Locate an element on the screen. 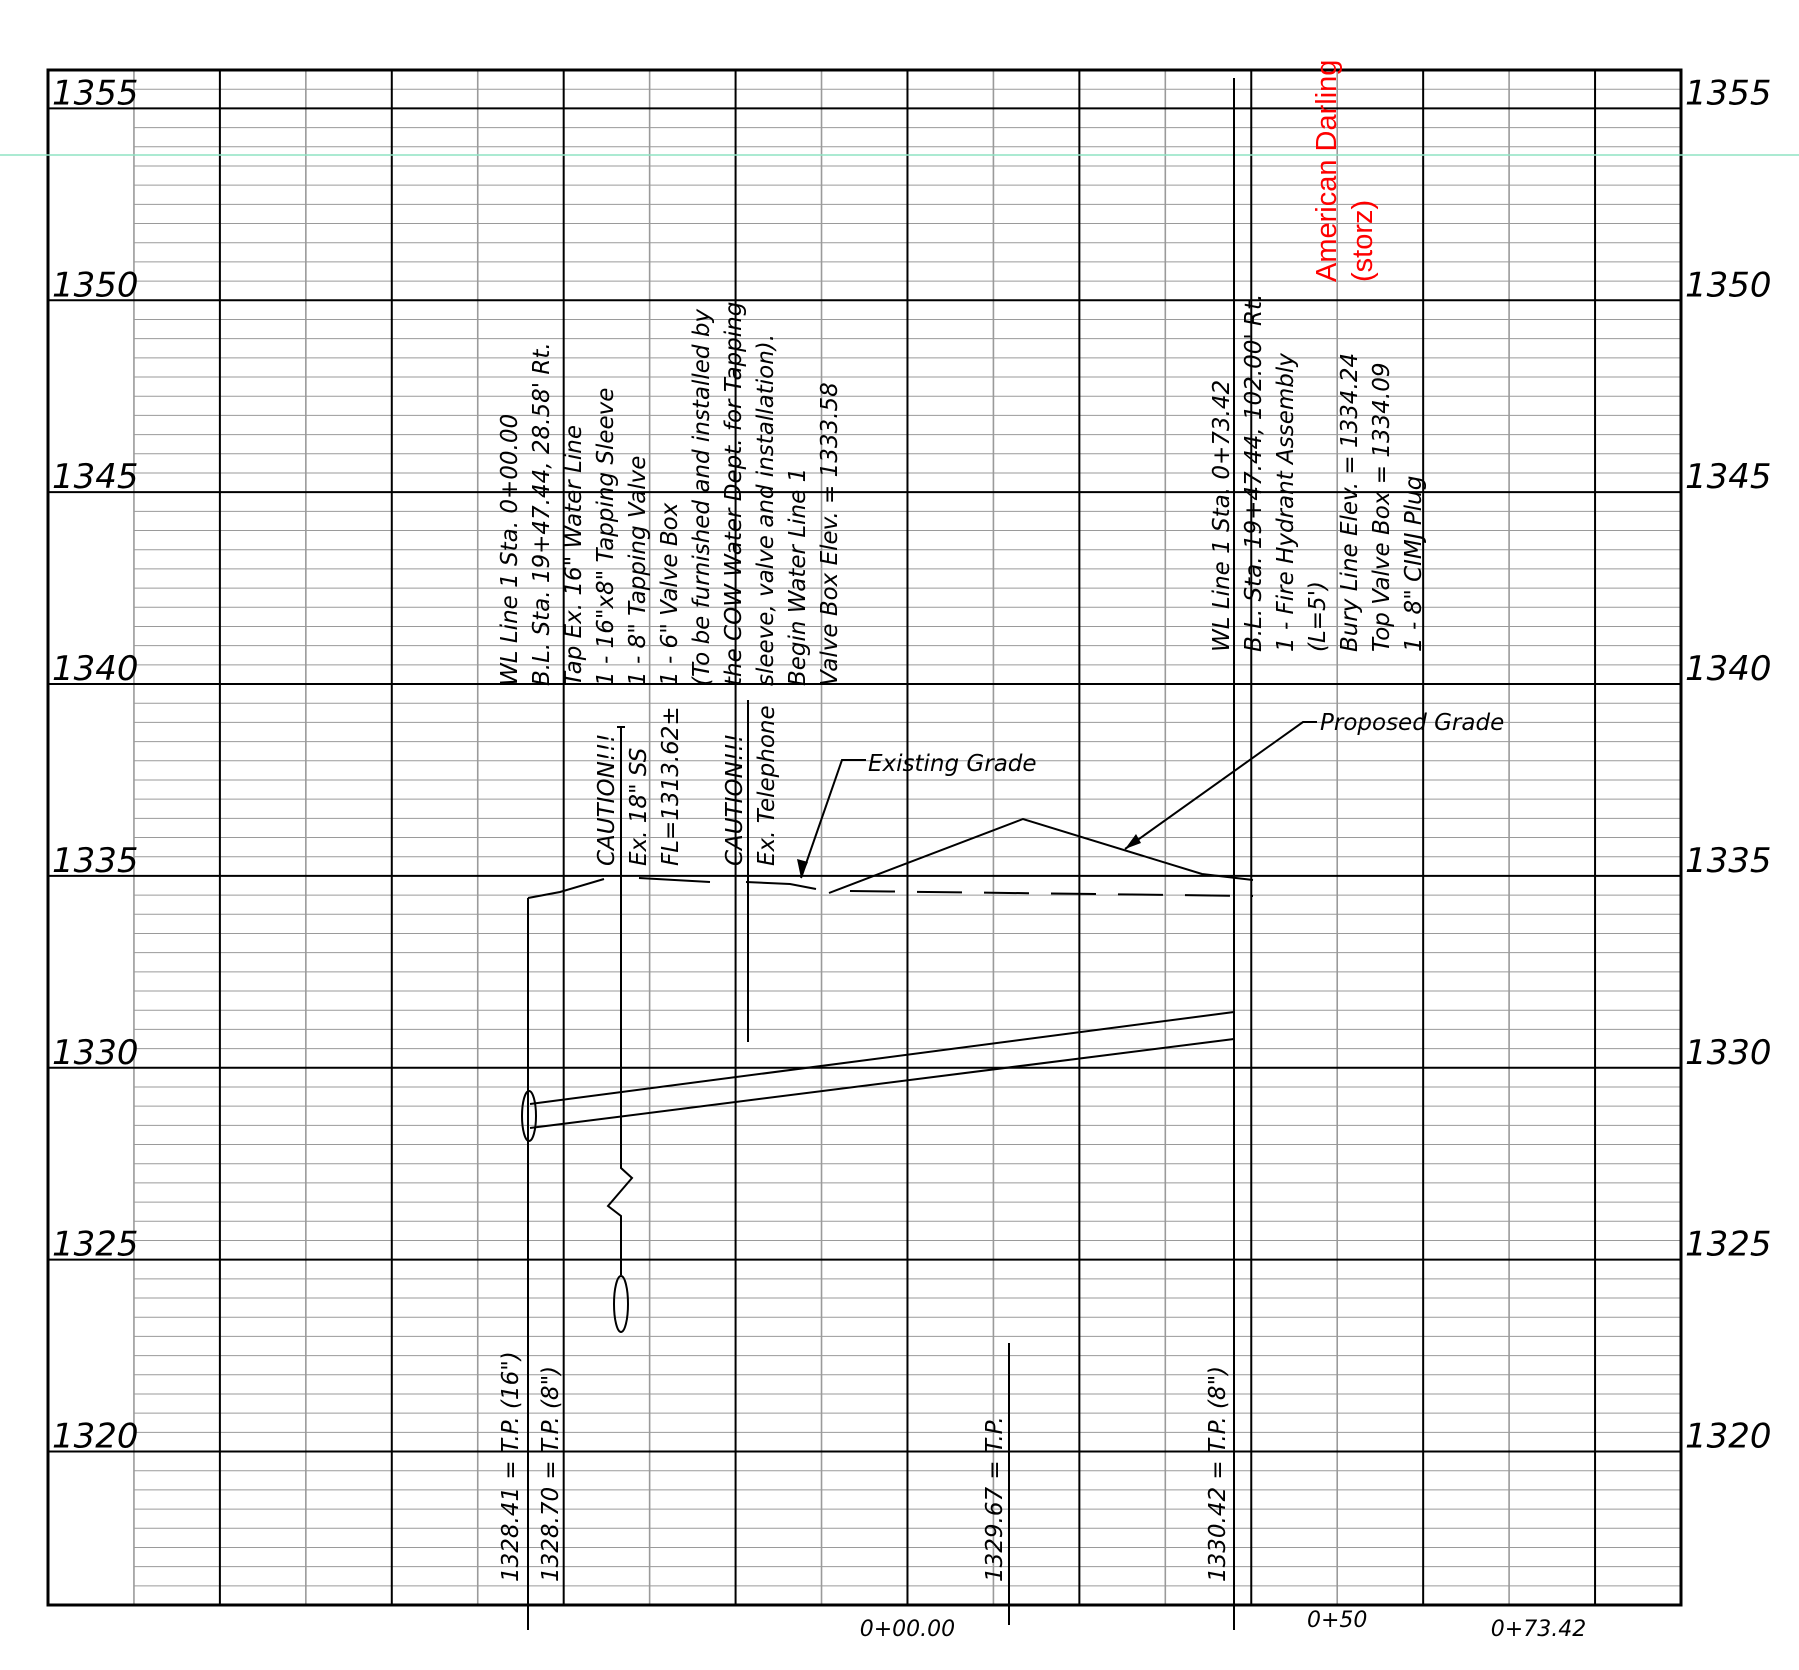  elevation-label-left: 1325 is located at coordinates (95, 1245).